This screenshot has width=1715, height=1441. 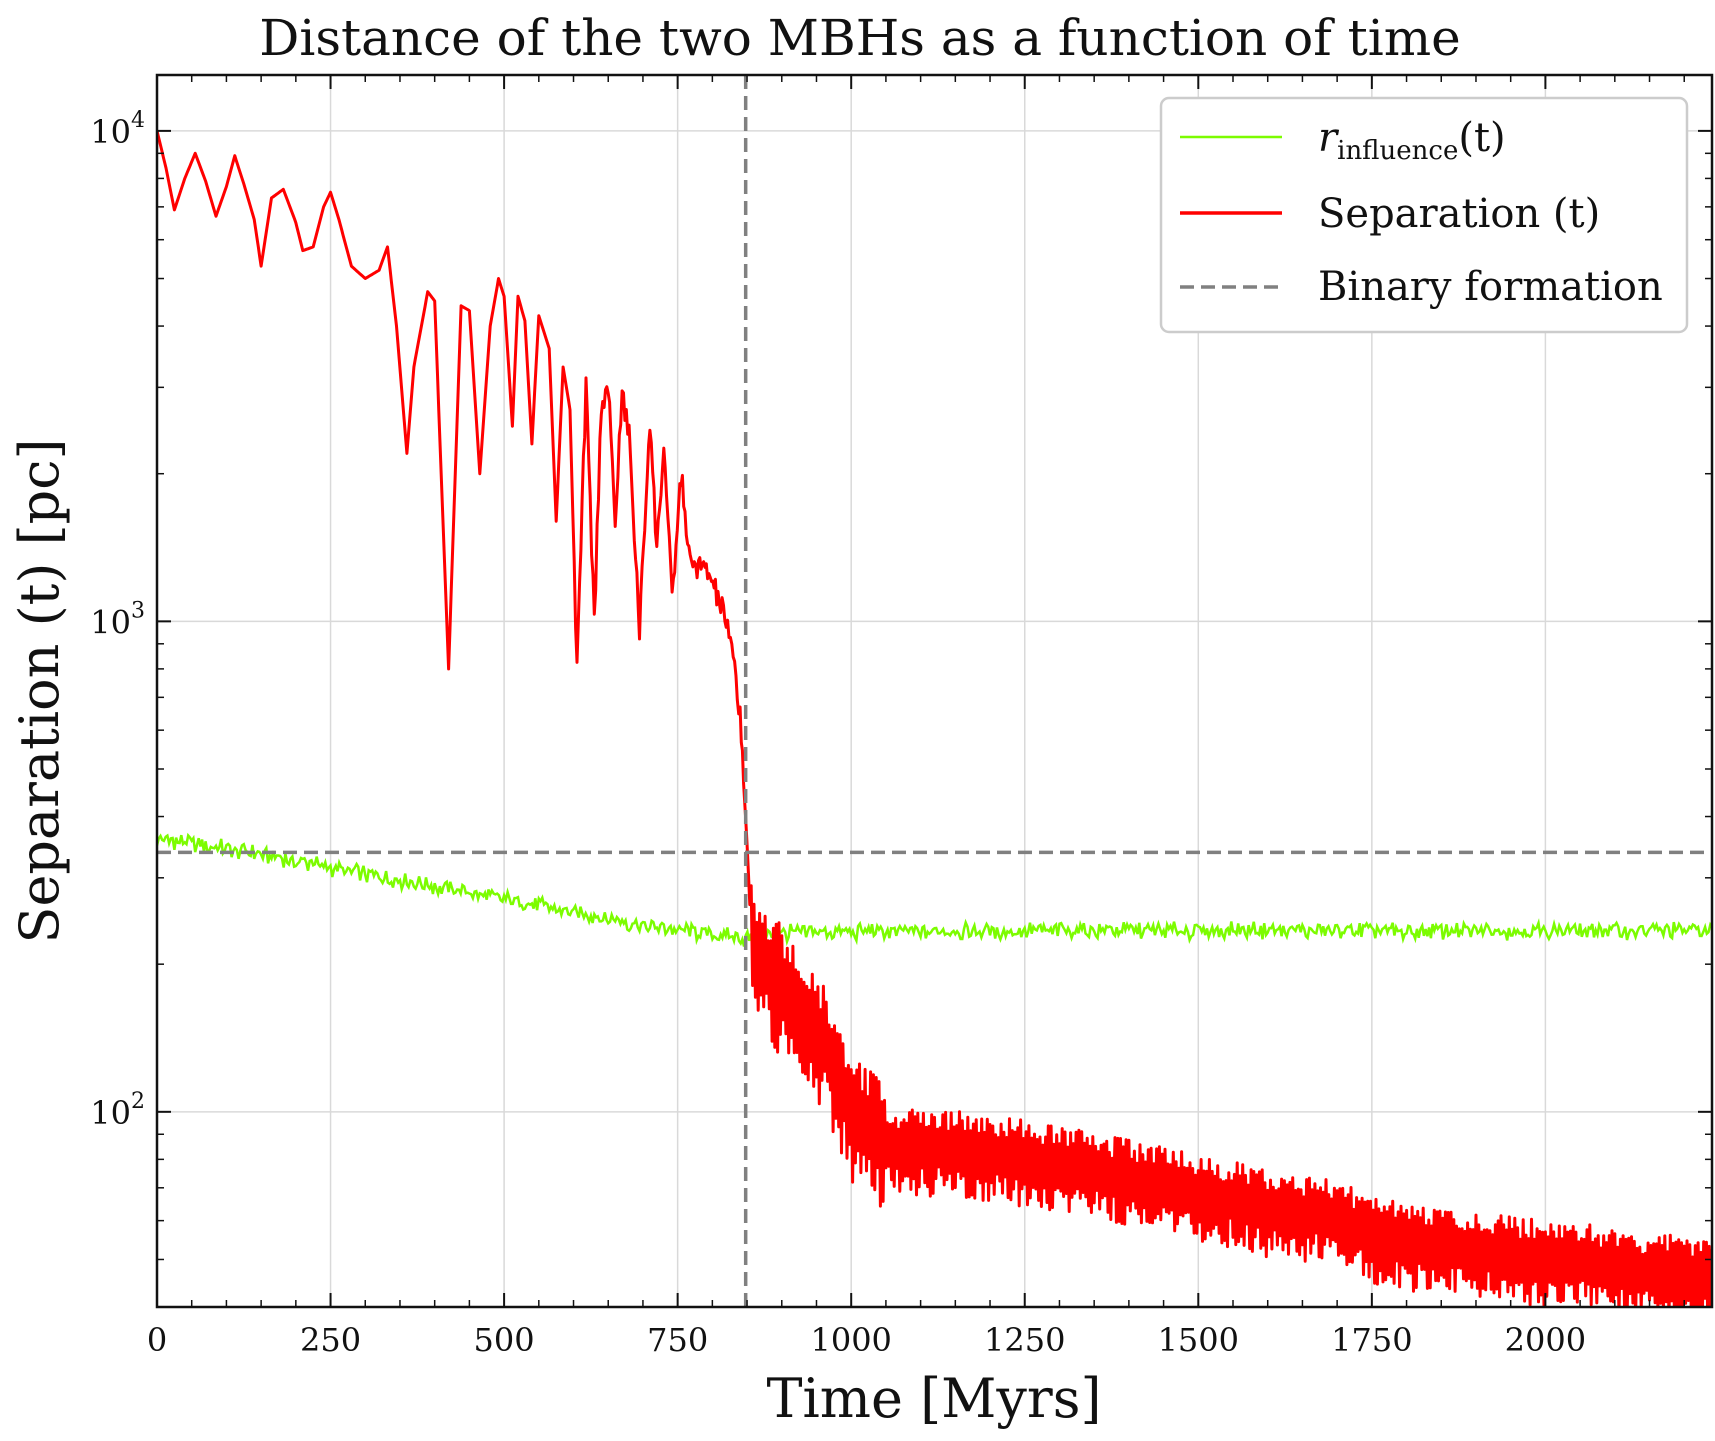 What do you see at coordinates (117, 1110) in the screenshot?
I see `y-tick-label: 10²` at bounding box center [117, 1110].